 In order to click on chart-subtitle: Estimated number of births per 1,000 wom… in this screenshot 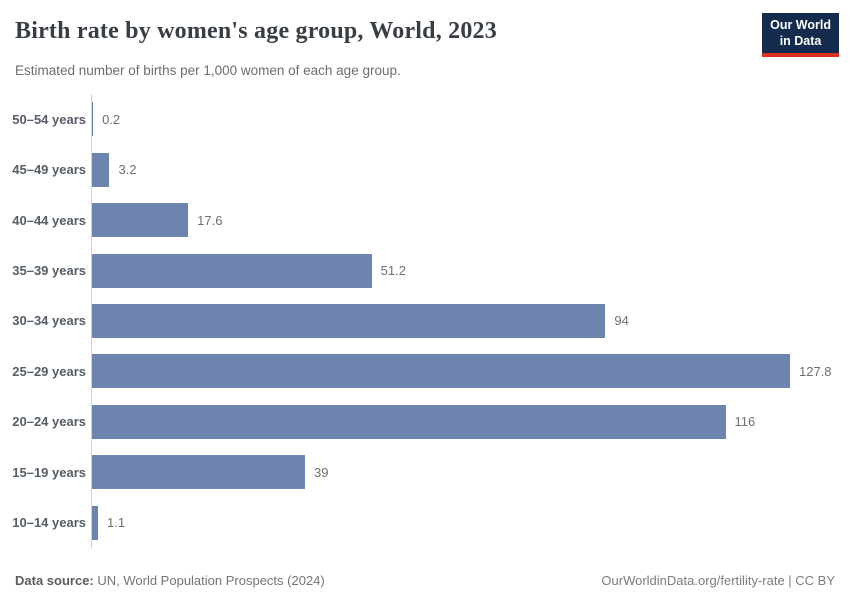, I will do `click(208, 70)`.